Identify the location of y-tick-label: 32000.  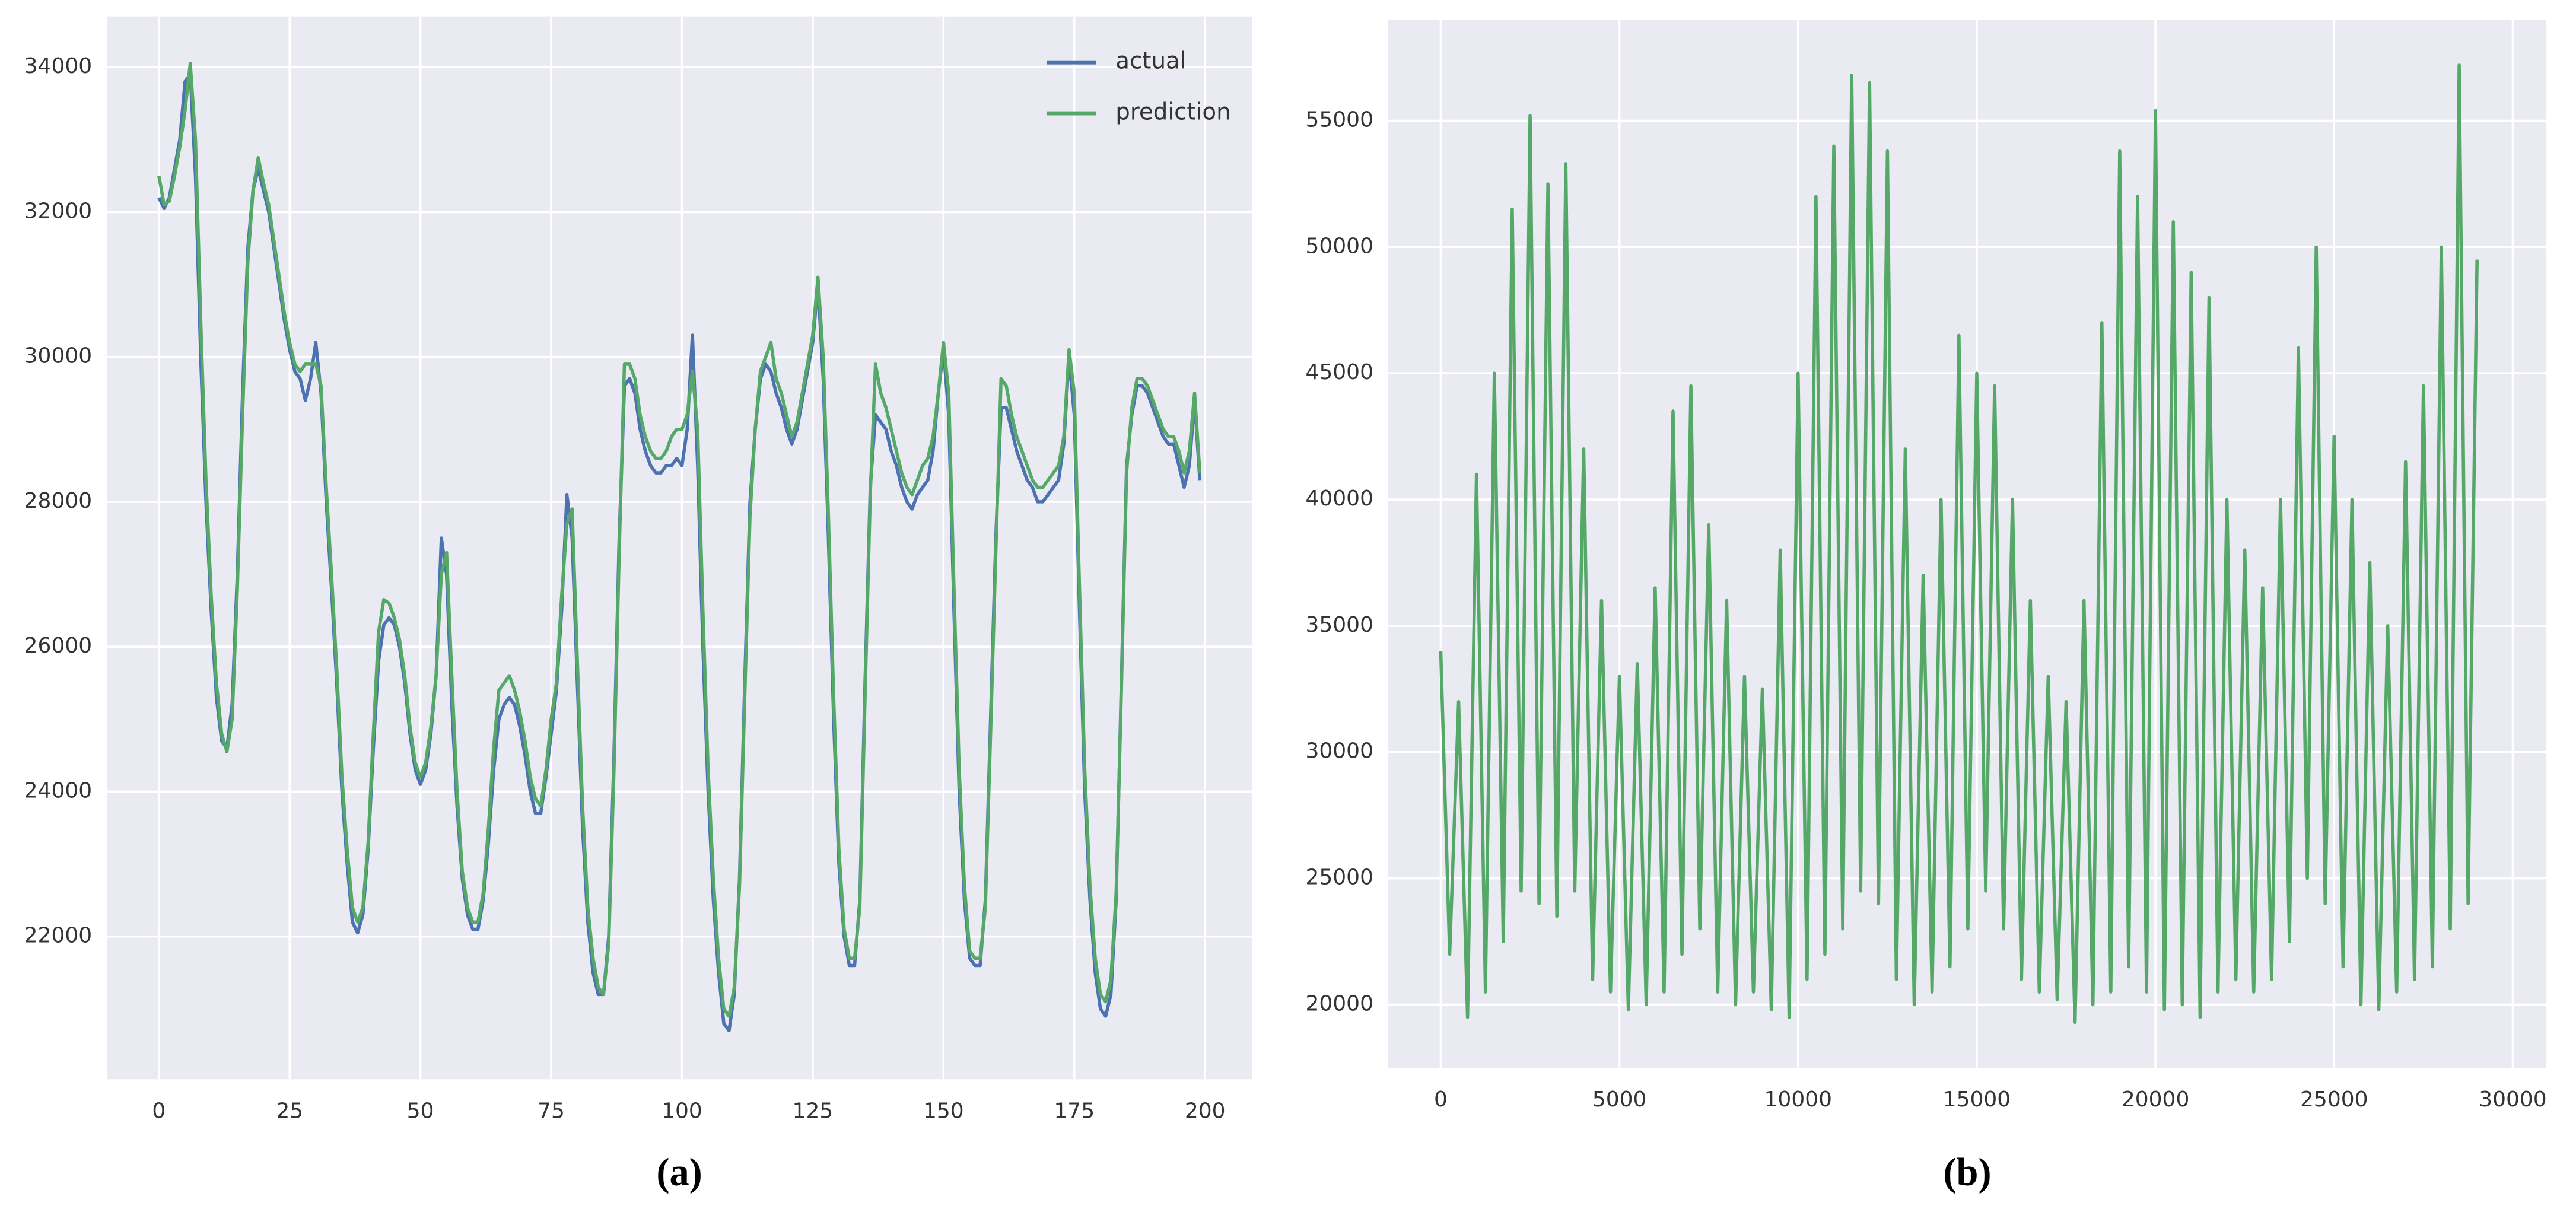
(58, 211).